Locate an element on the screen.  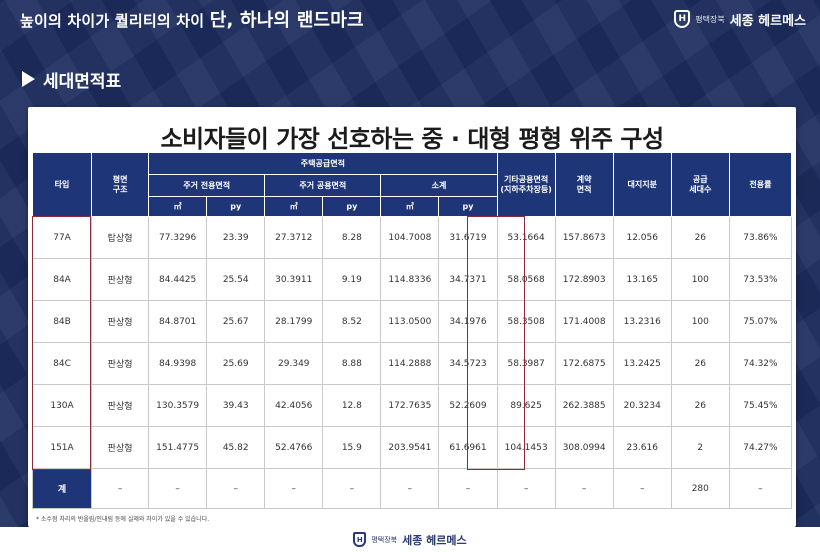
cell-exclusive-py: 23.39 is located at coordinates (236, 237).